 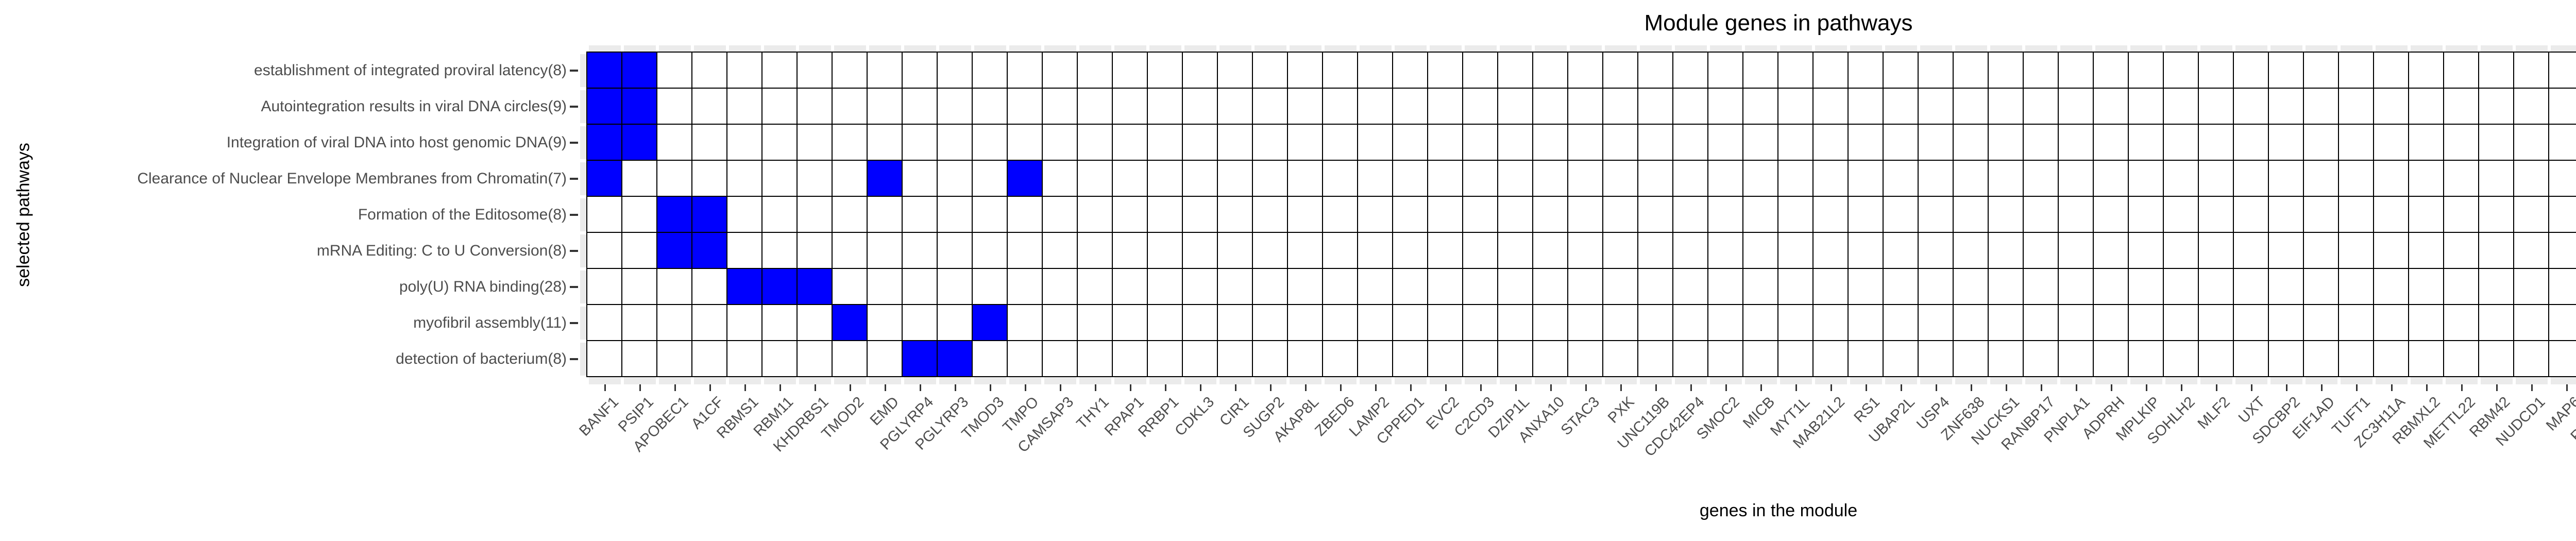 I want to click on gridline-stubs-left, so click(x=583, y=215).